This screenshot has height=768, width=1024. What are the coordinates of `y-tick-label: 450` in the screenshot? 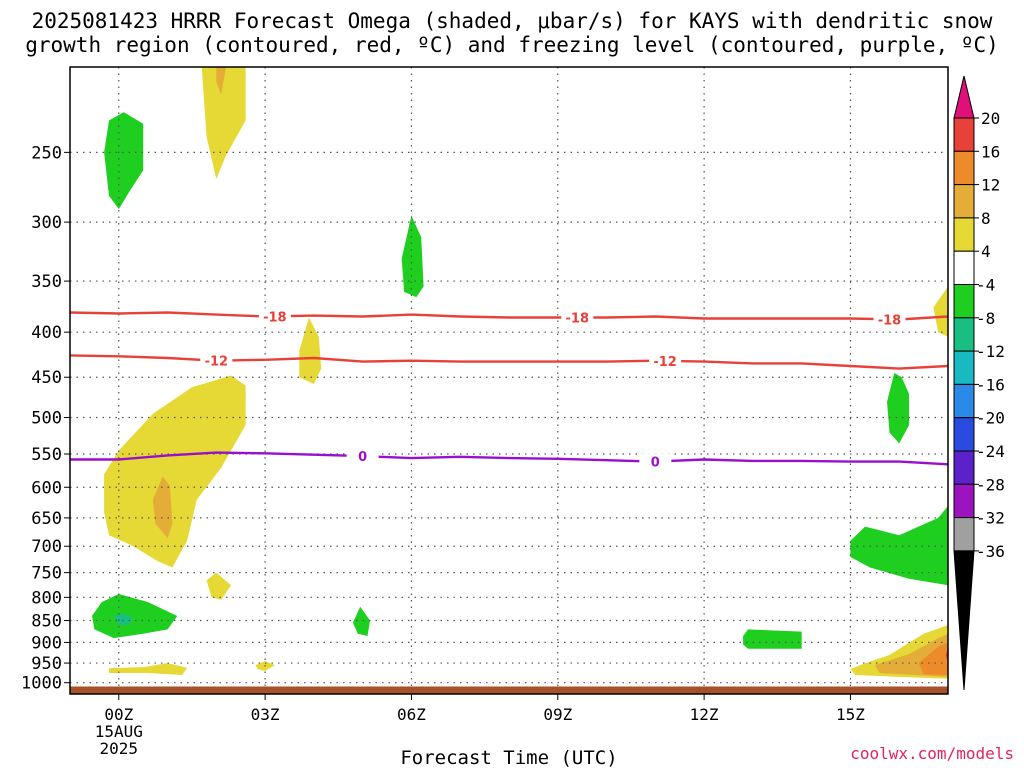 It's located at (46, 378).